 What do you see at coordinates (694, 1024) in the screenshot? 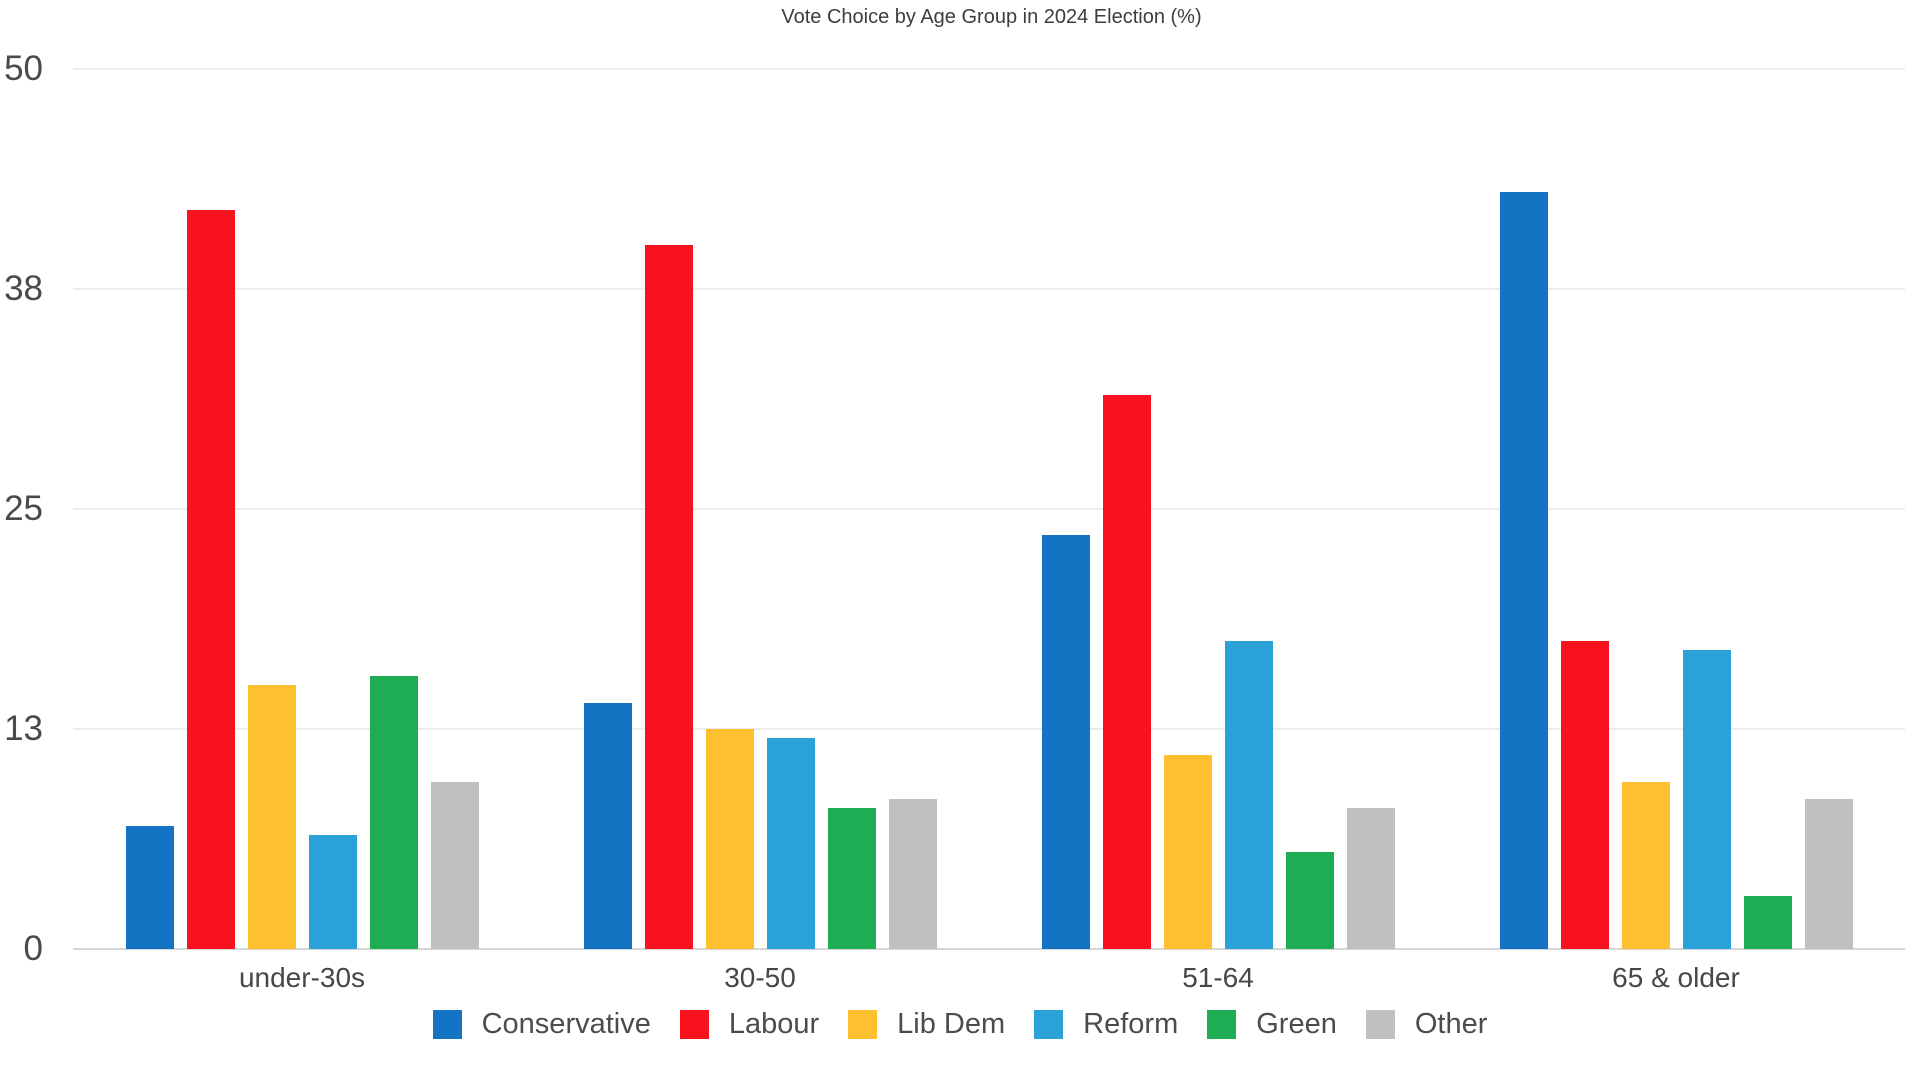
I see `legend-swatch-labour` at bounding box center [694, 1024].